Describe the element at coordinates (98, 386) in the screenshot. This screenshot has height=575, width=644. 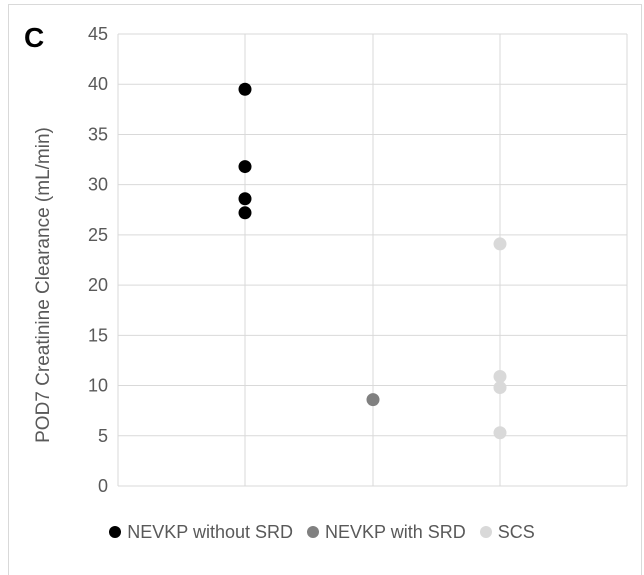
I see `y-tick-label: 10` at that location.